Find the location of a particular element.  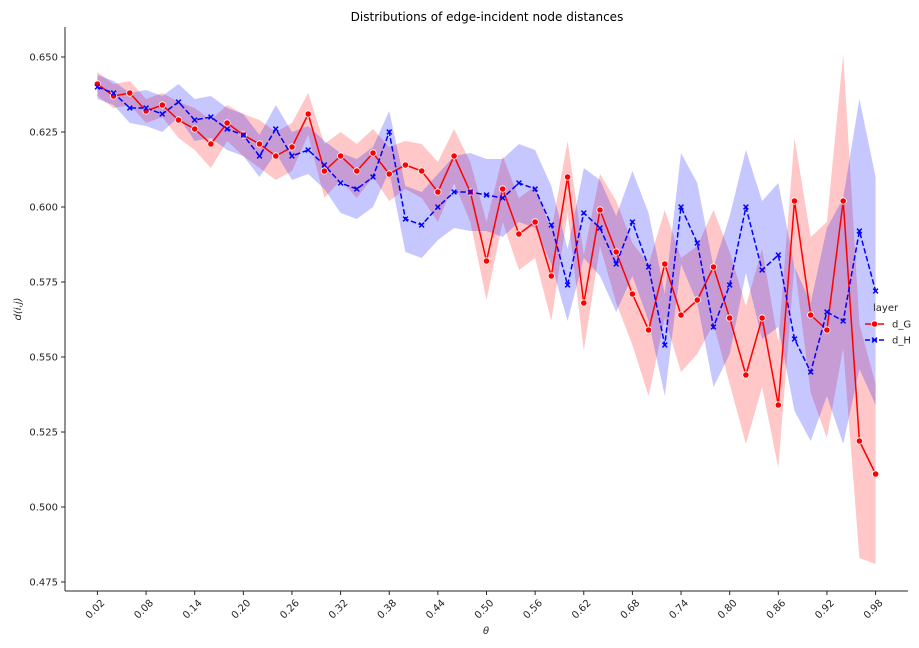

x-tick-label: 0.62 is located at coordinates (582, 610).